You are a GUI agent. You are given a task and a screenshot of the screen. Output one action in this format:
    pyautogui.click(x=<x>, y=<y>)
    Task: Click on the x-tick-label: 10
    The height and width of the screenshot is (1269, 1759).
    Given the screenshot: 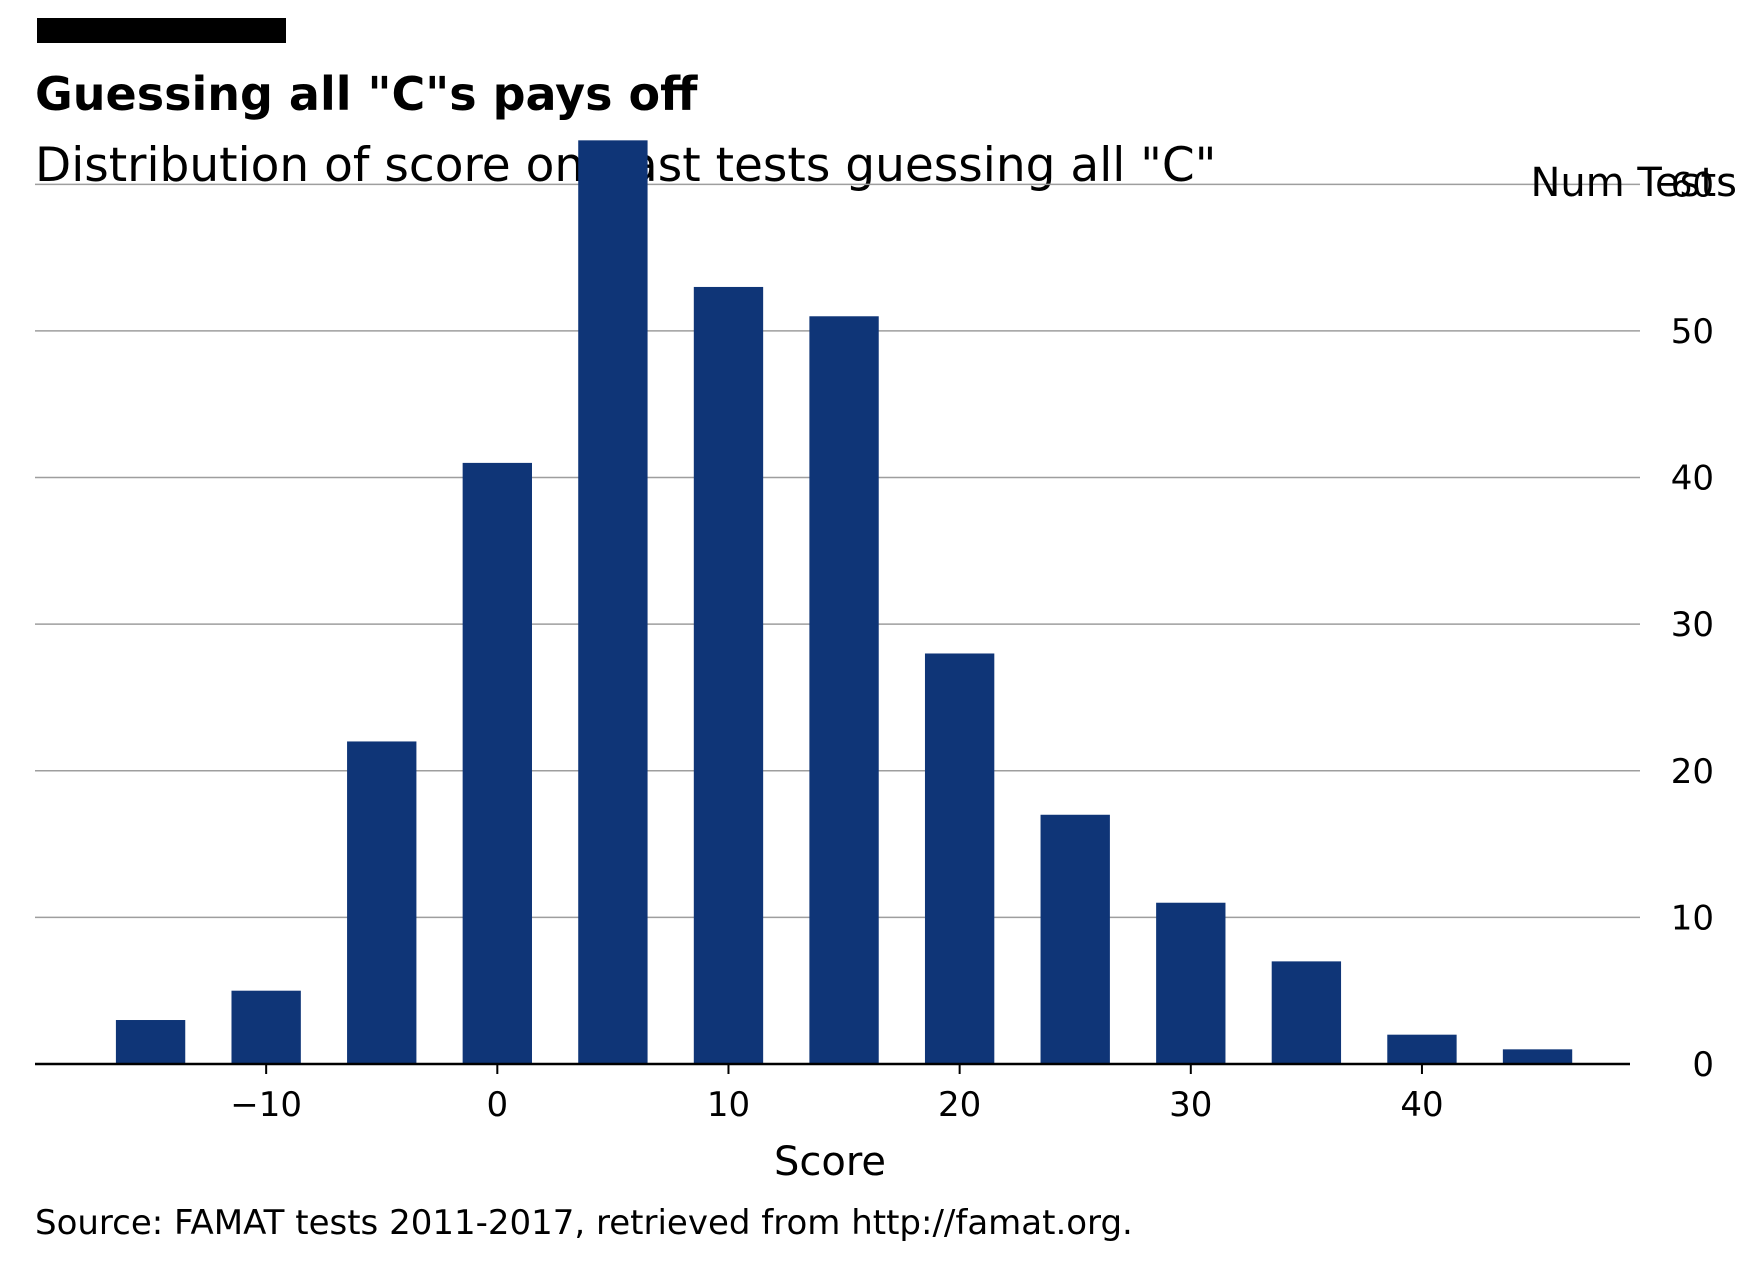 What is the action you would take?
    pyautogui.click(x=728, y=1105)
    